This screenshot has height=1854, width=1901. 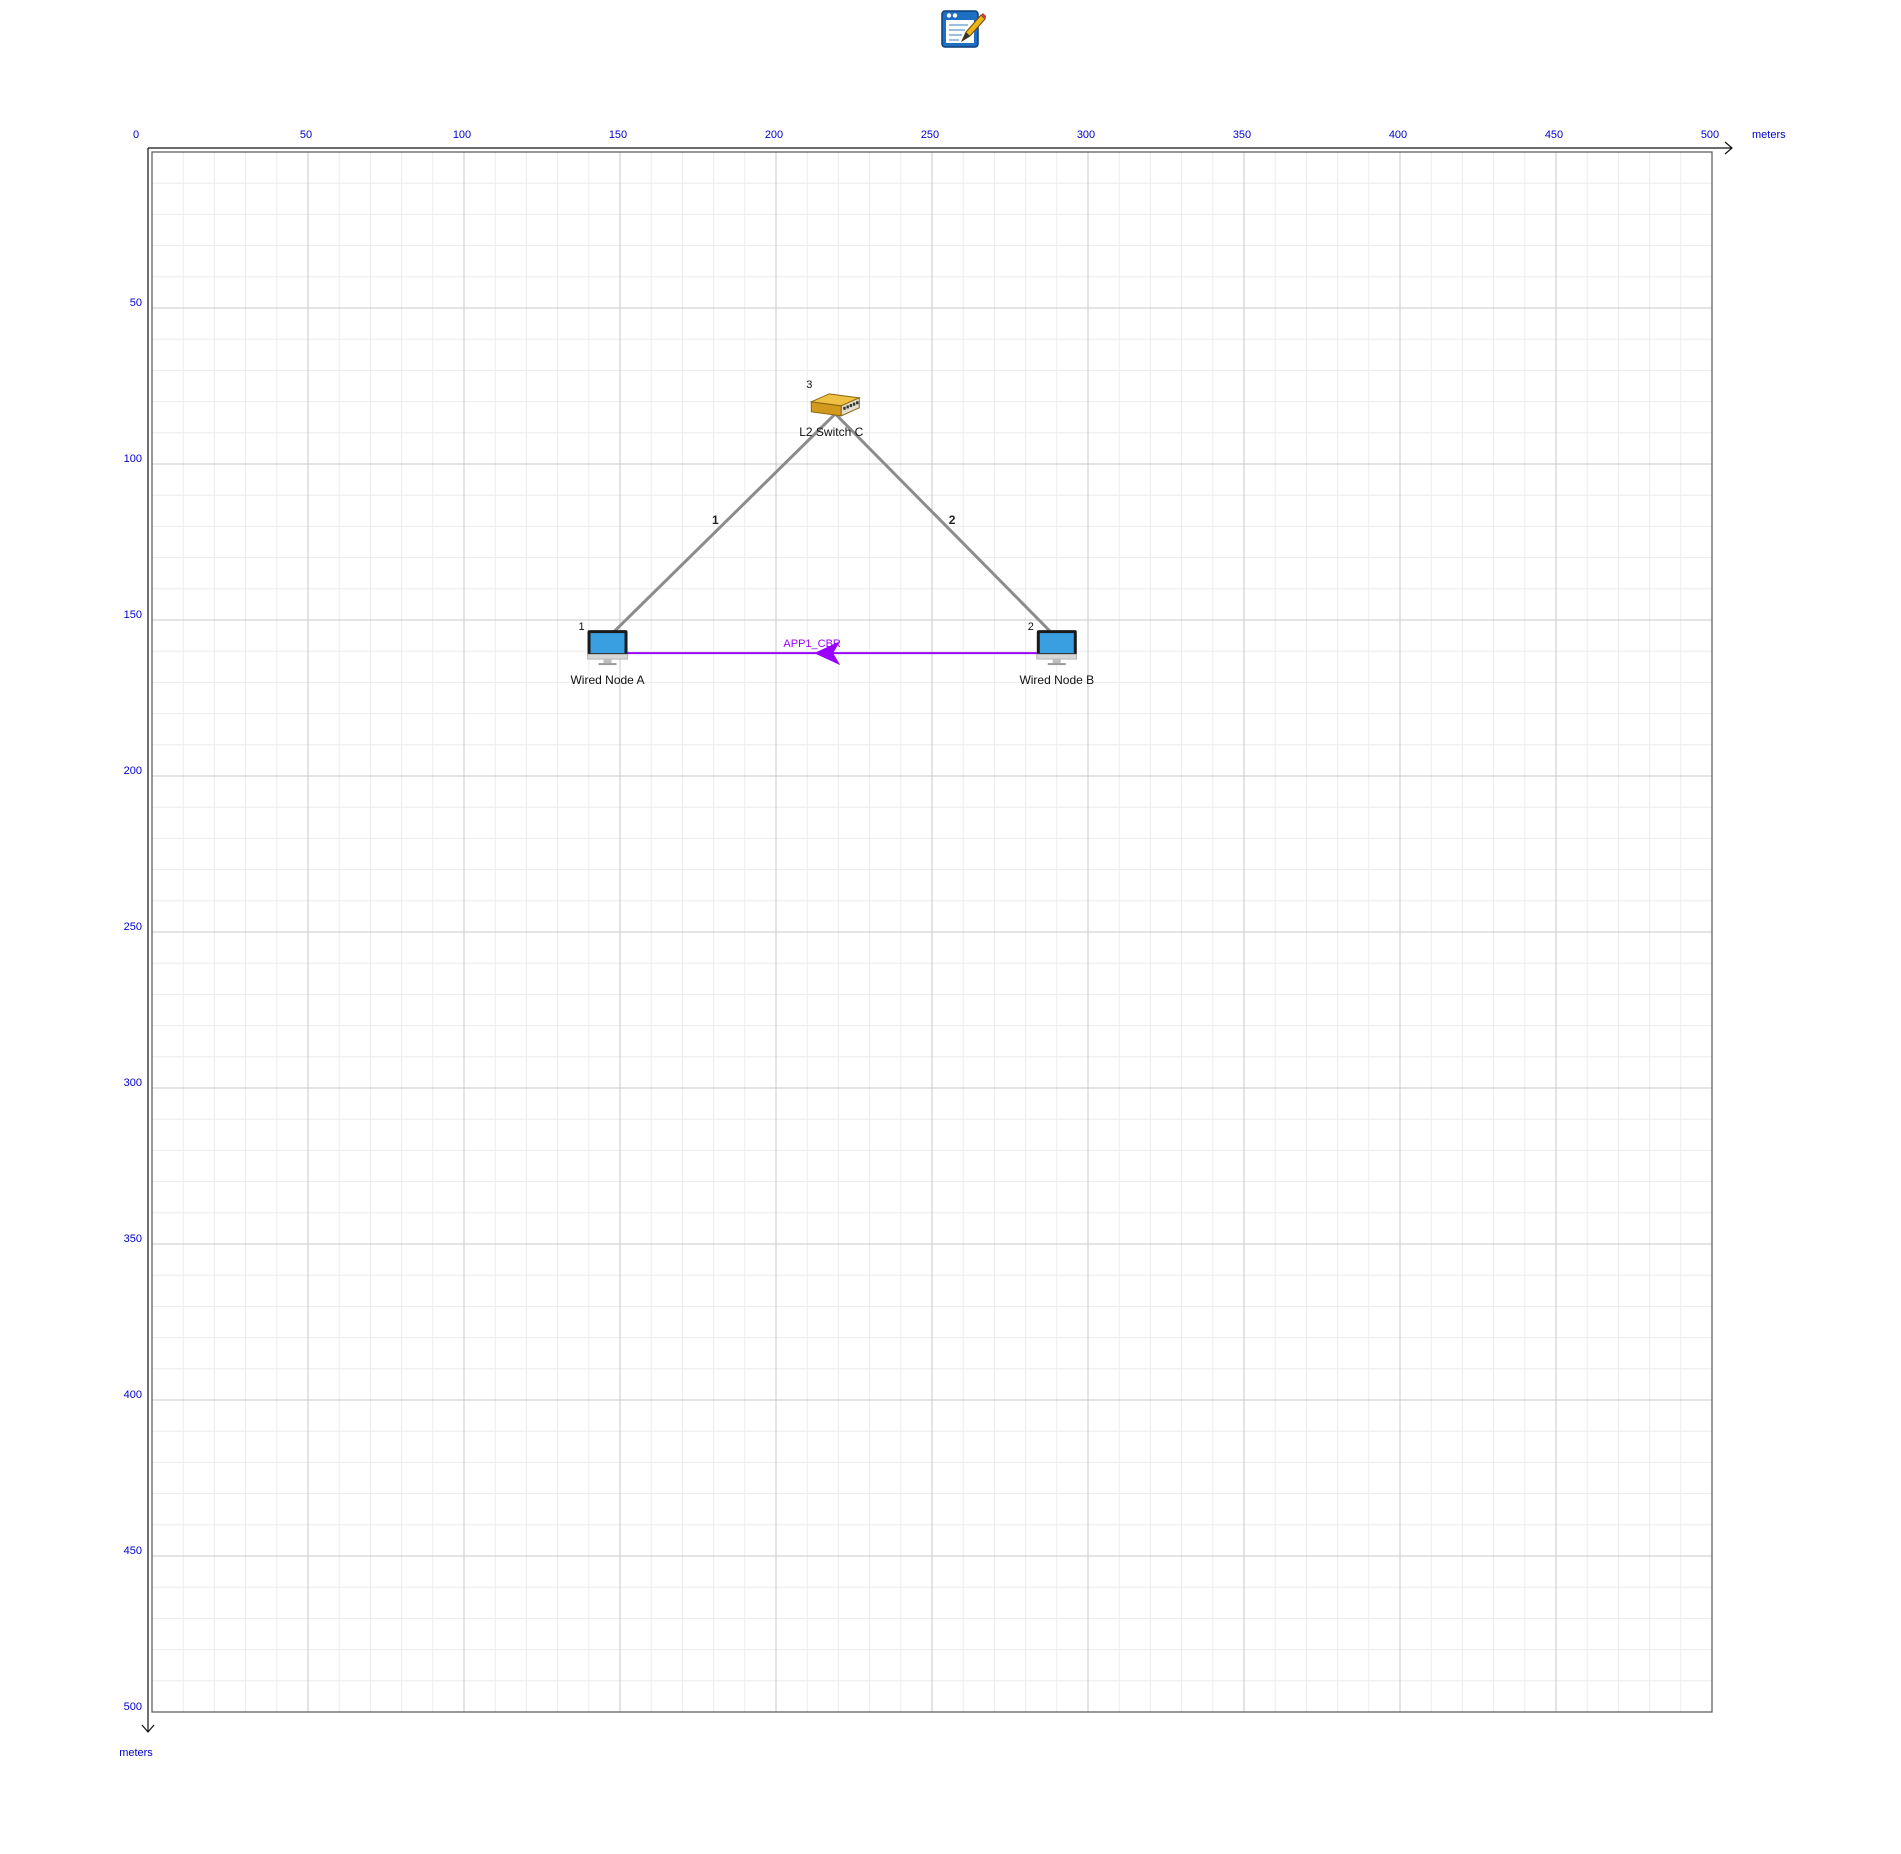 What do you see at coordinates (133, 1239) in the screenshot?
I see `y-tick-label: 350` at bounding box center [133, 1239].